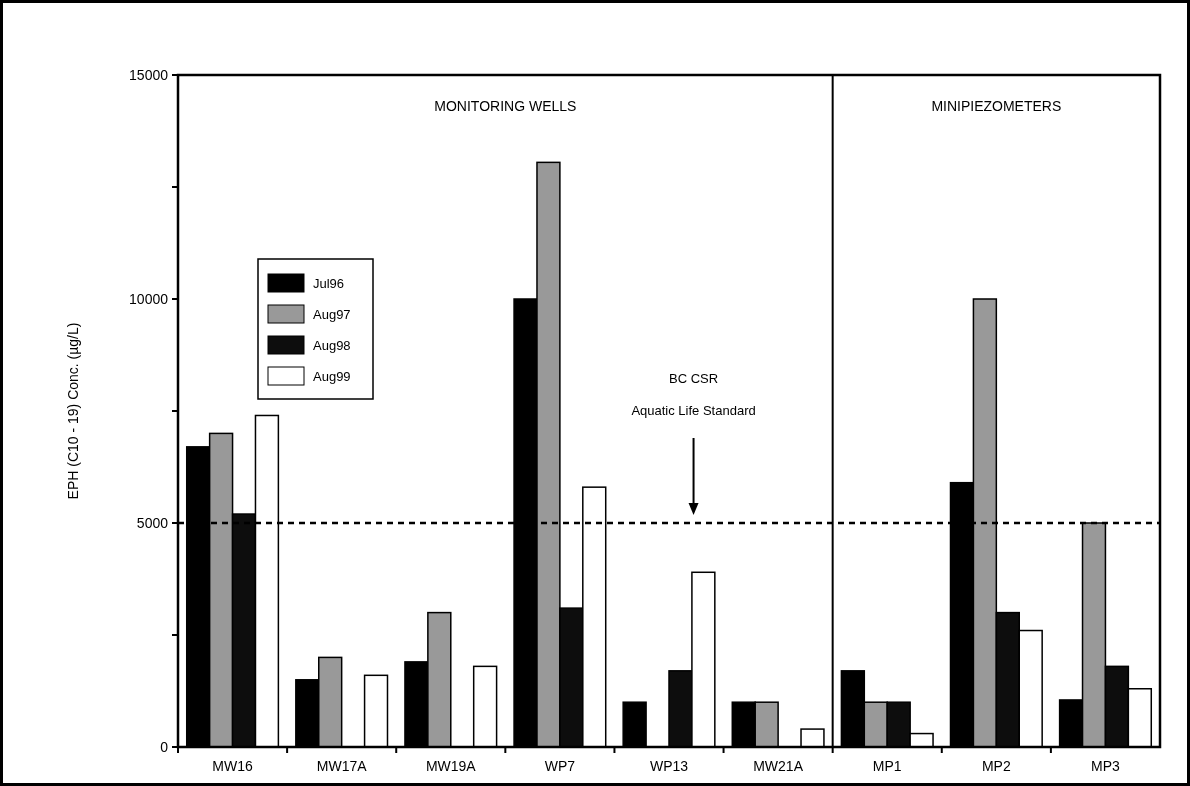 The image size is (1190, 786). What do you see at coordinates (332, 376) in the screenshot?
I see `legend-label: Aug99` at bounding box center [332, 376].